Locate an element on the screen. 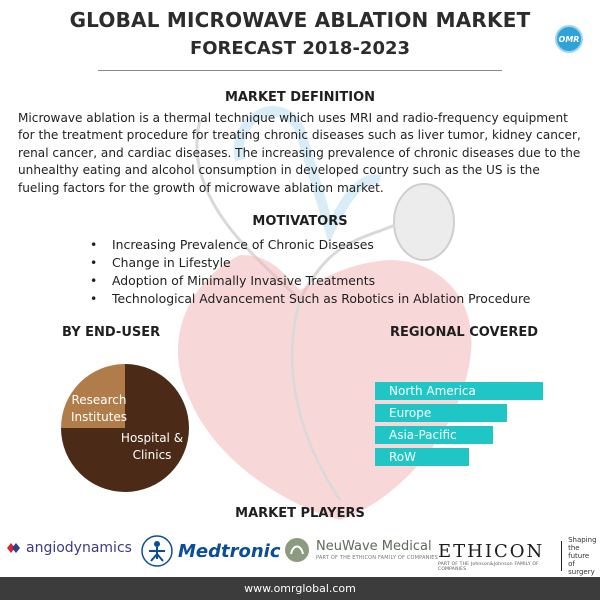  pie-slice-hospital-clinics is located at coordinates (125, 428).